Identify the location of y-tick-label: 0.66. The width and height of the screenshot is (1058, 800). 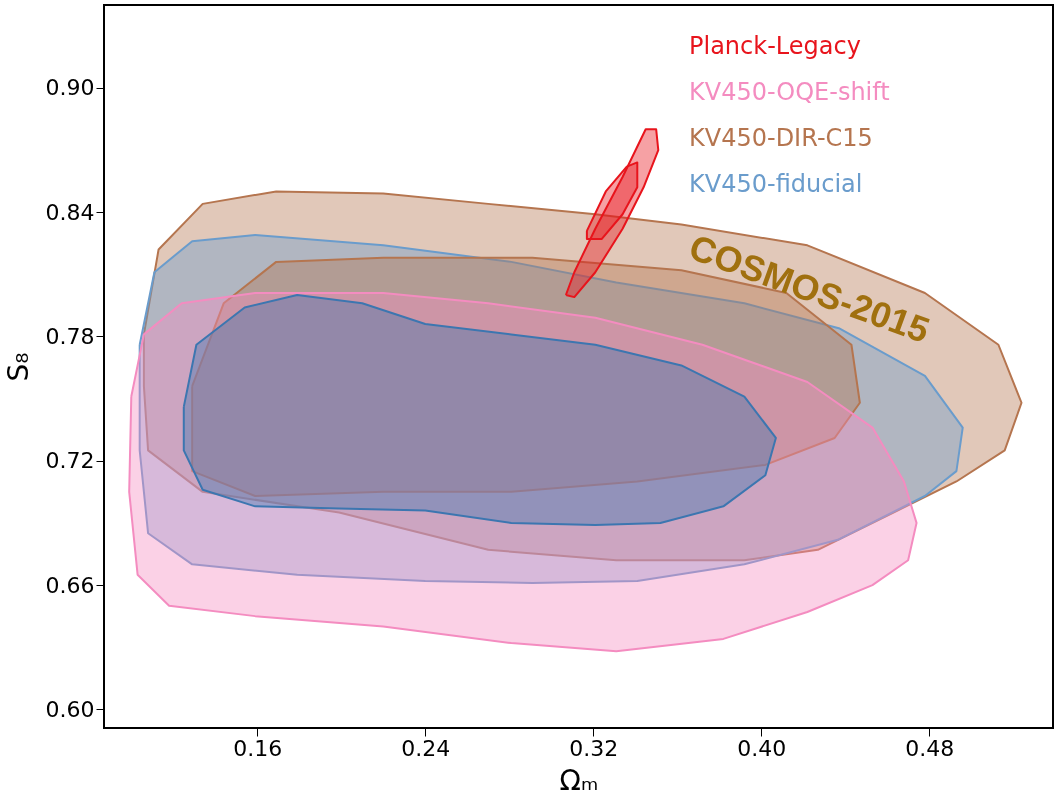
(70, 585).